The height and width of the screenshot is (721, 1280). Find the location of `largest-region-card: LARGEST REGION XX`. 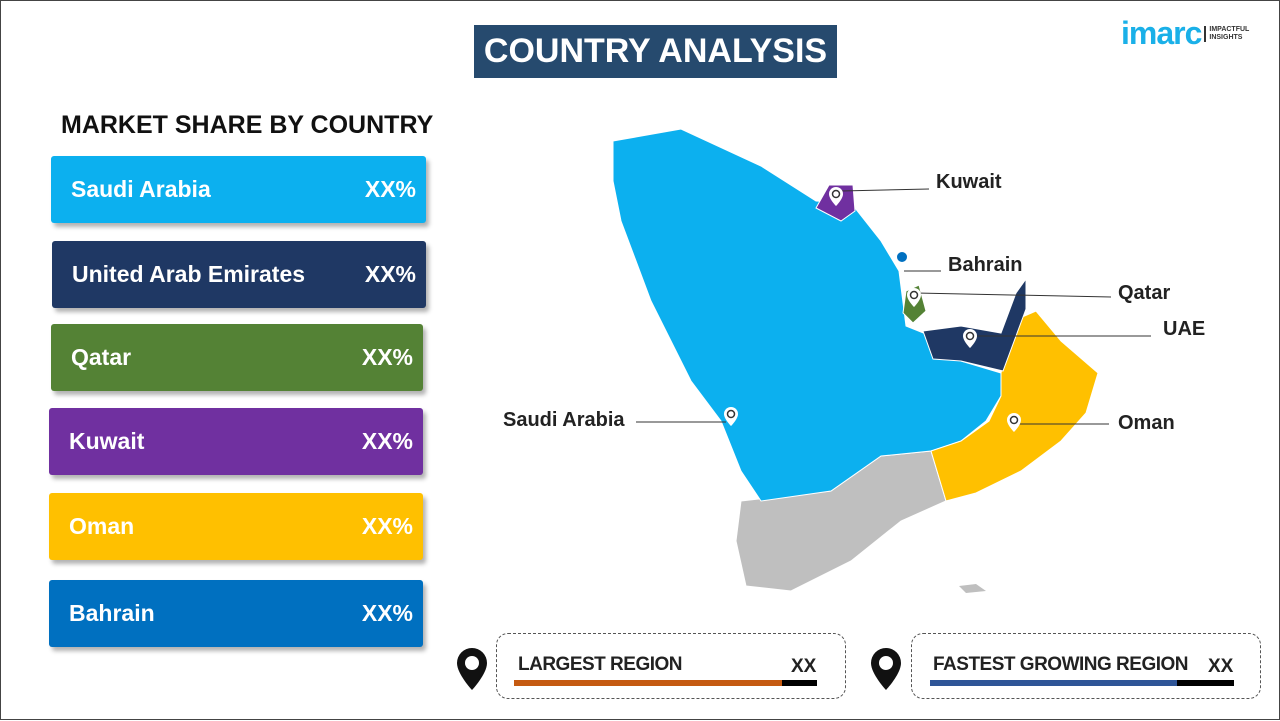

largest-region-card: LARGEST REGION XX is located at coordinates (671, 666).